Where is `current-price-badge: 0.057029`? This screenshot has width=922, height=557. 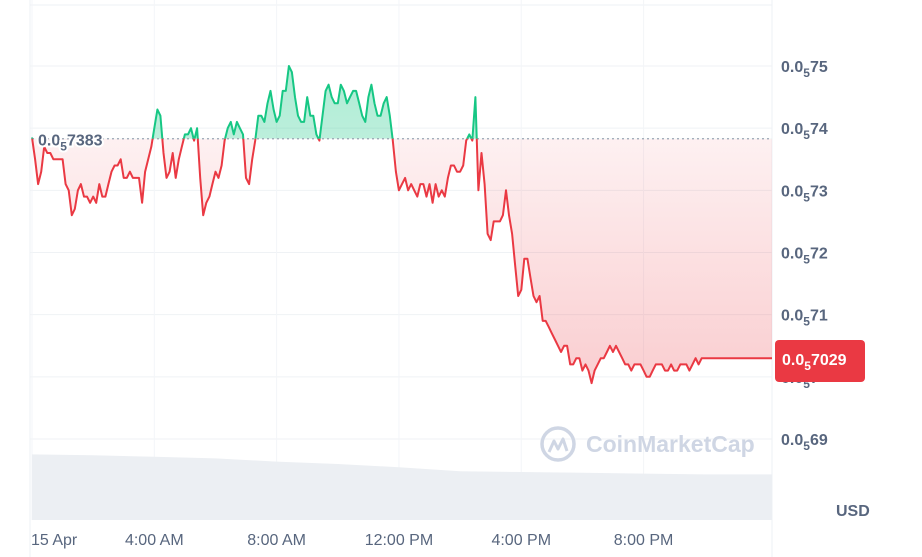
current-price-badge: 0.057029 is located at coordinates (820, 361).